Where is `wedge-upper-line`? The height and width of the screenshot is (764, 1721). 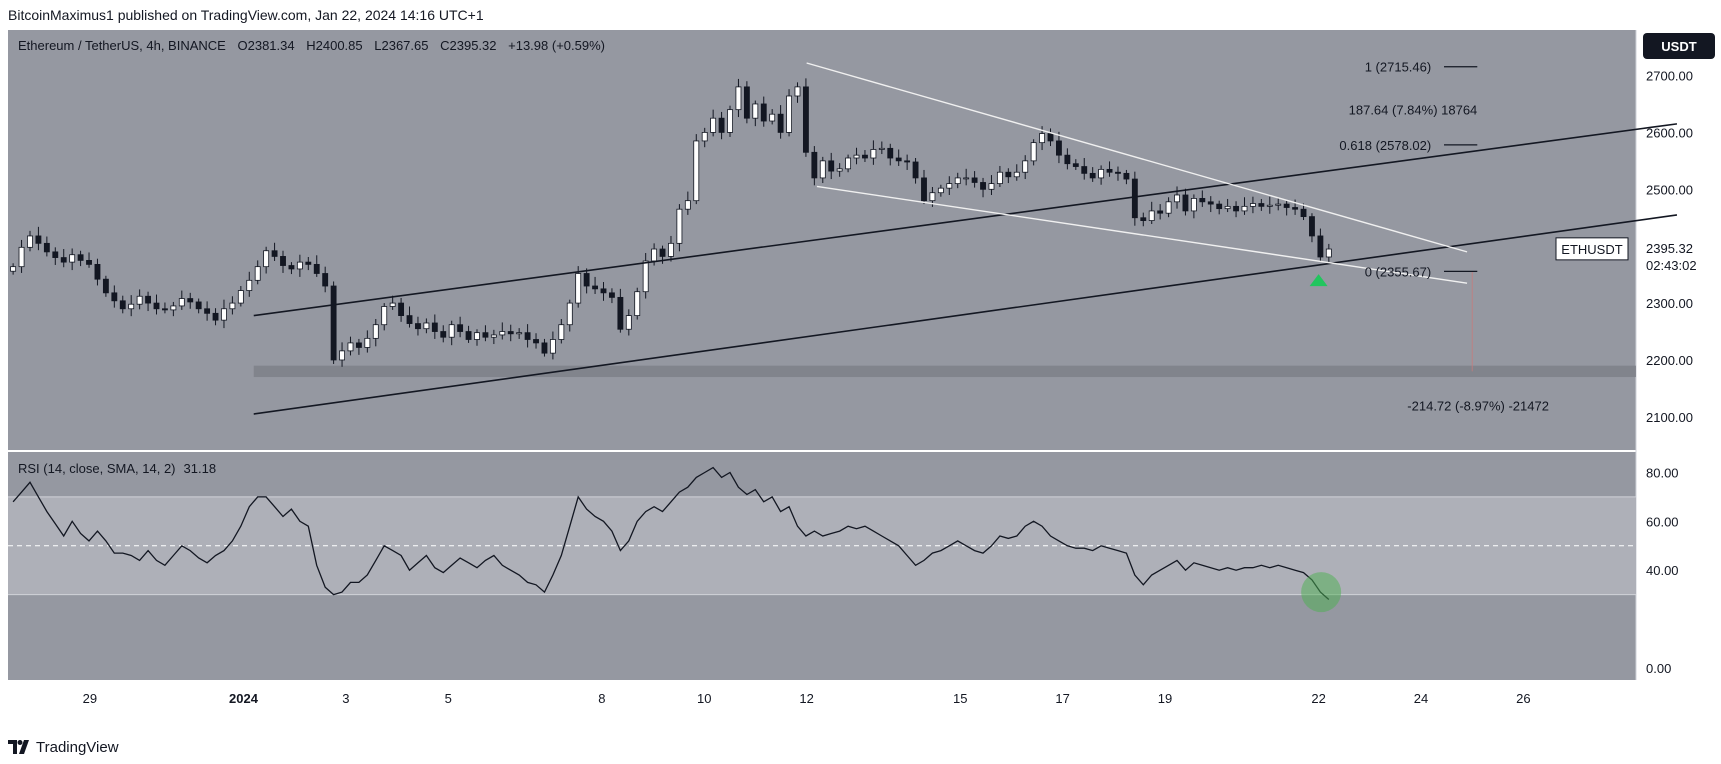
wedge-upper-line is located at coordinates (1137, 157).